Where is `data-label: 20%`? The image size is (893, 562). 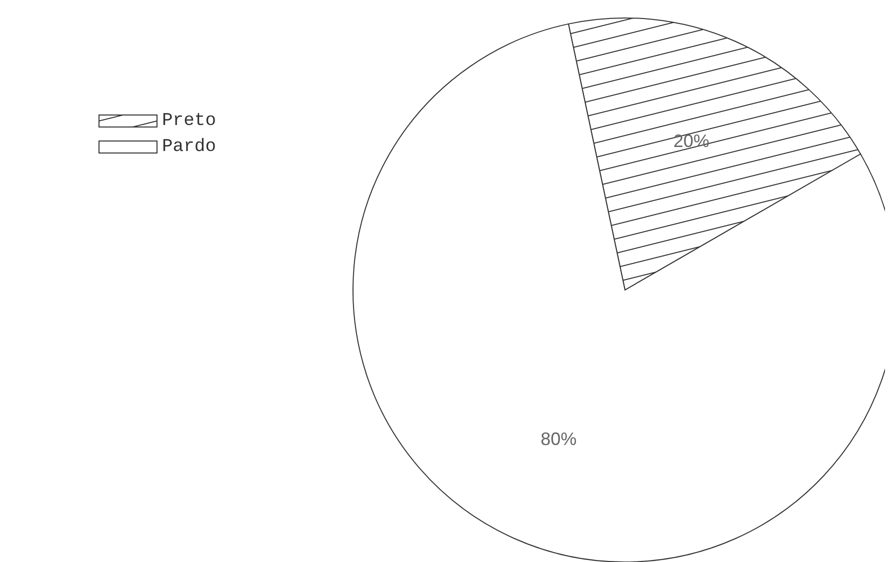
data-label: 20% is located at coordinates (691, 140).